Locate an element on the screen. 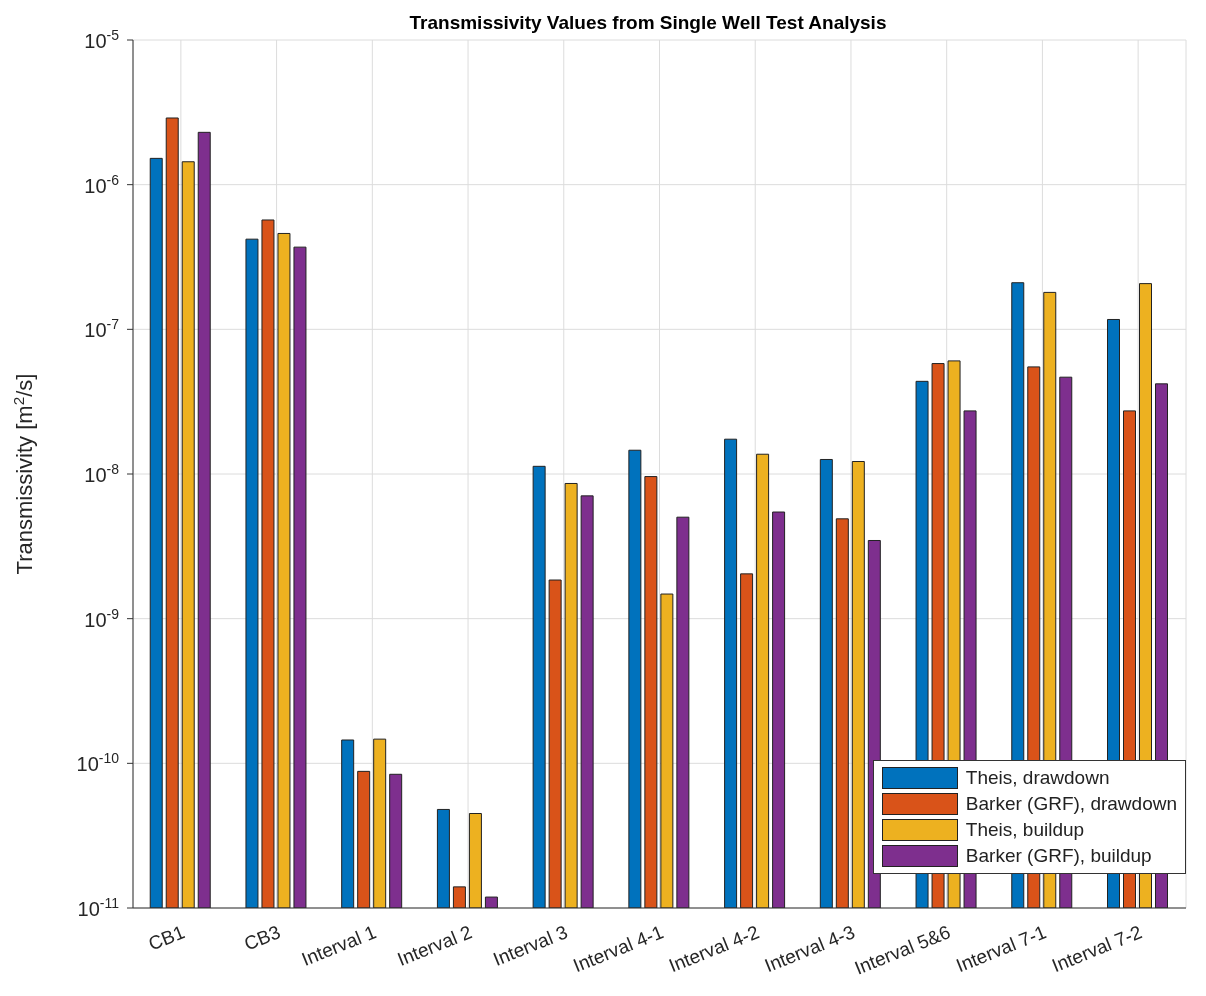 This screenshot has height=996, width=1206. legend-label: Theis, drawdown is located at coordinates (1037, 778).